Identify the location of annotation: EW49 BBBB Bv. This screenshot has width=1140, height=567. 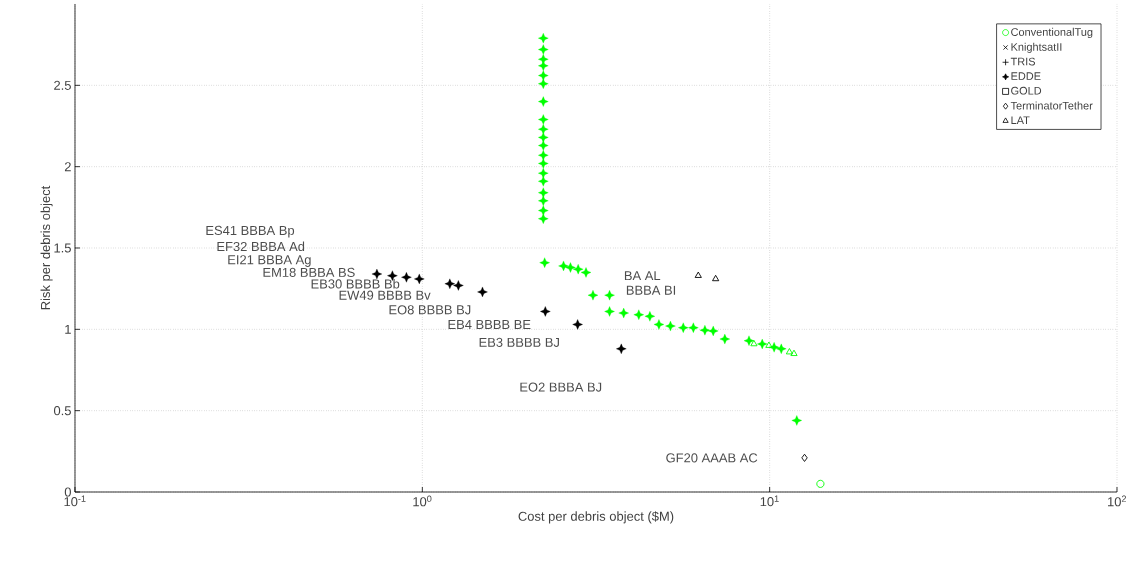
(385, 295).